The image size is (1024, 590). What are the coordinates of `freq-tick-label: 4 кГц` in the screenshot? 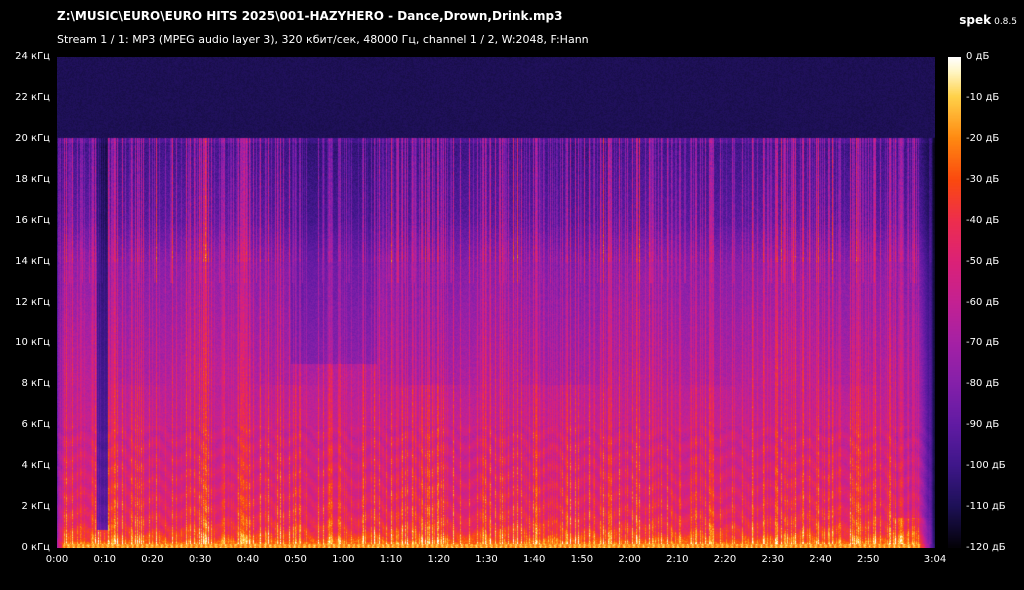 It's located at (36, 466).